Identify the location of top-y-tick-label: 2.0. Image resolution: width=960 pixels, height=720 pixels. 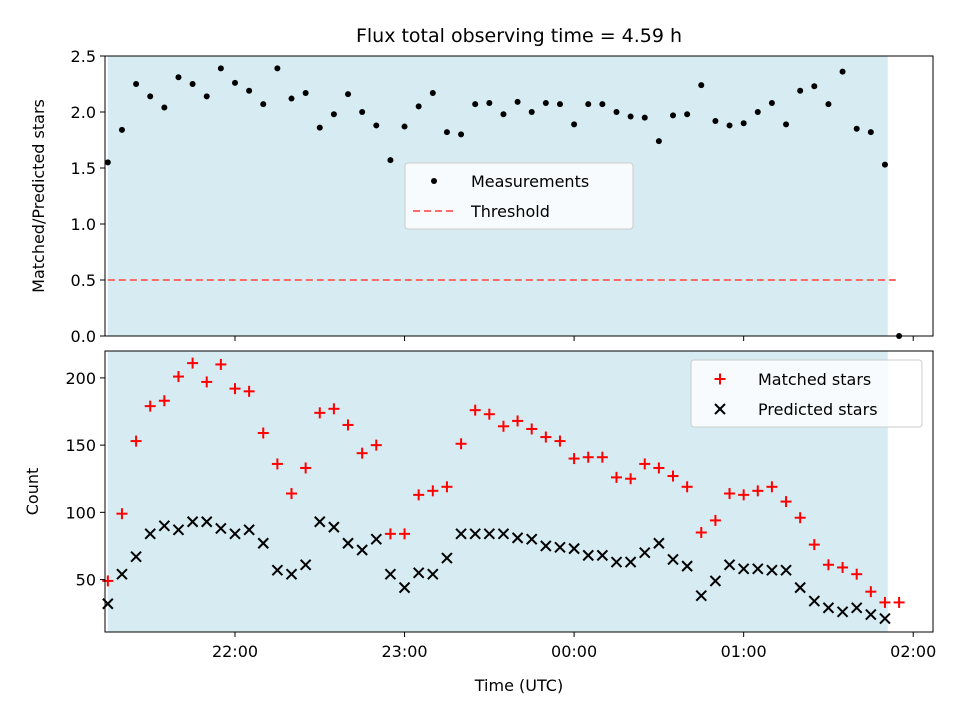
(83, 112).